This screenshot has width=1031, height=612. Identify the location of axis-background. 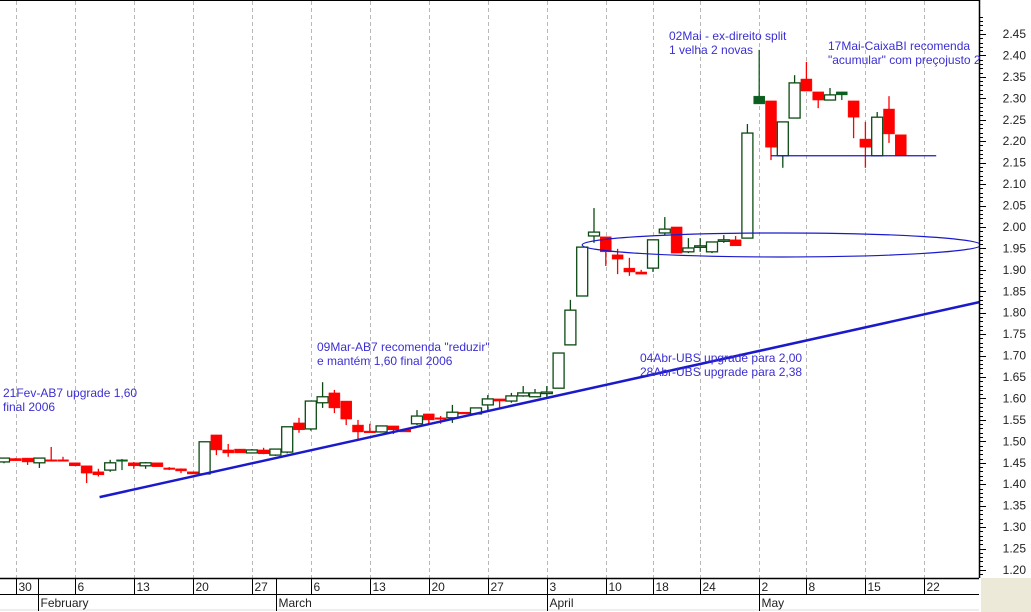
(1005, 289).